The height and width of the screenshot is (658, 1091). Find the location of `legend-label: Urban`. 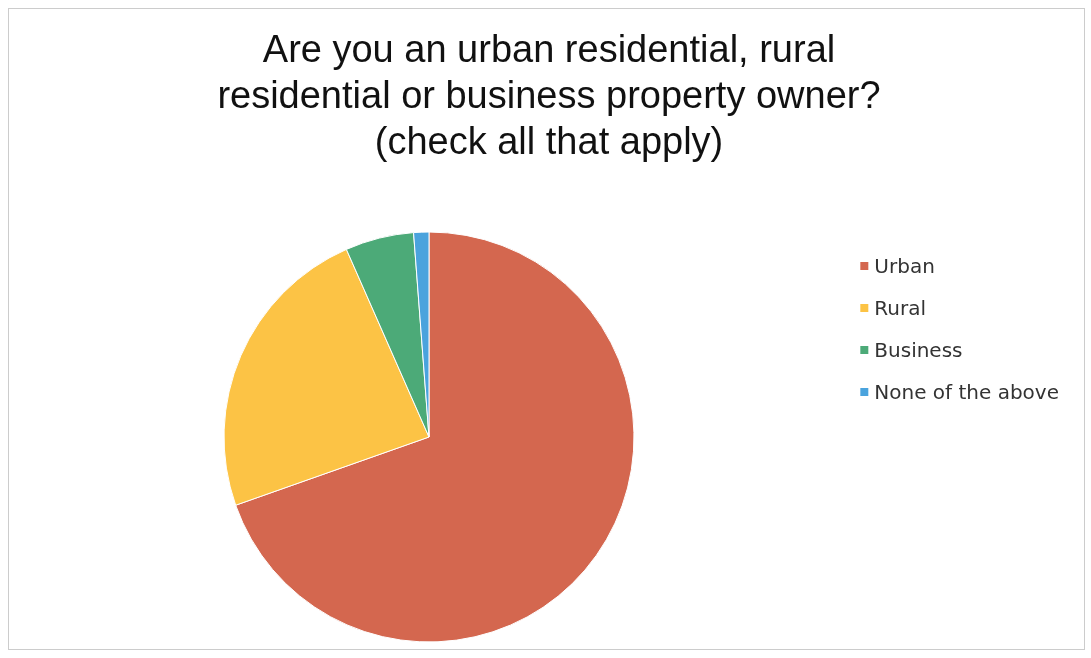

legend-label: Urban is located at coordinates (904, 266).